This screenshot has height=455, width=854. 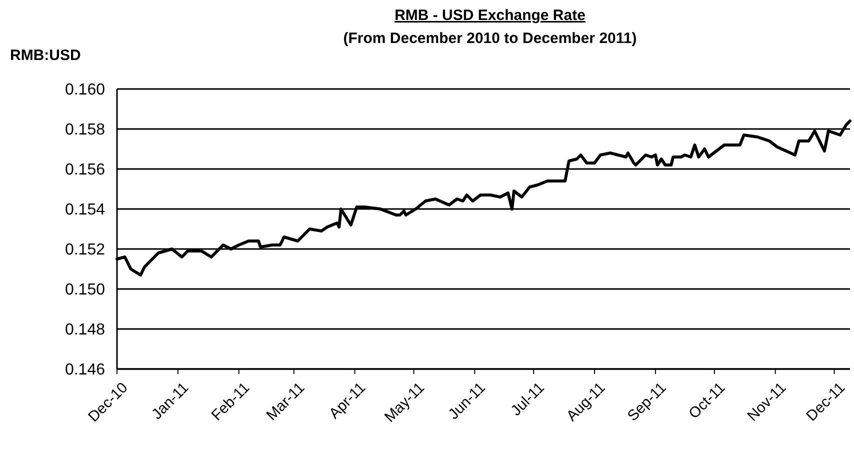 What do you see at coordinates (85, 370) in the screenshot?
I see `y-tick-label: 0.146` at bounding box center [85, 370].